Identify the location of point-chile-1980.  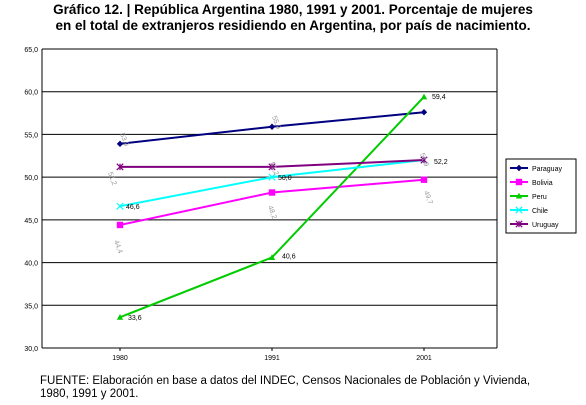
(120, 206).